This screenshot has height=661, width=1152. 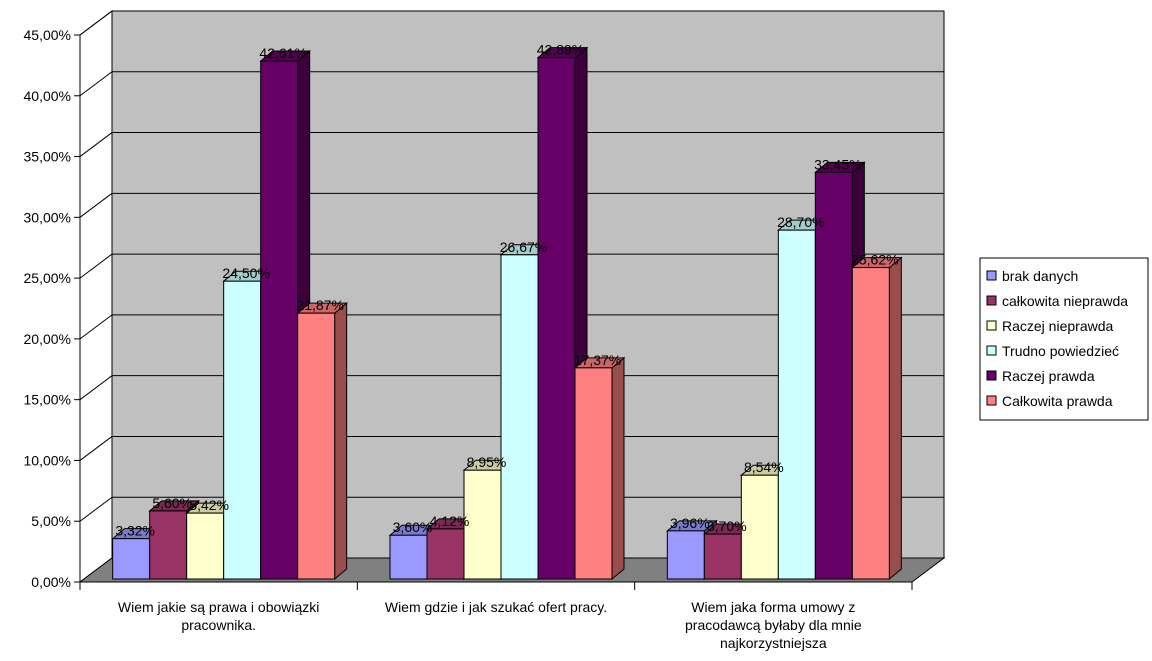 I want to click on data-label: 3,70%, so click(x=727, y=526).